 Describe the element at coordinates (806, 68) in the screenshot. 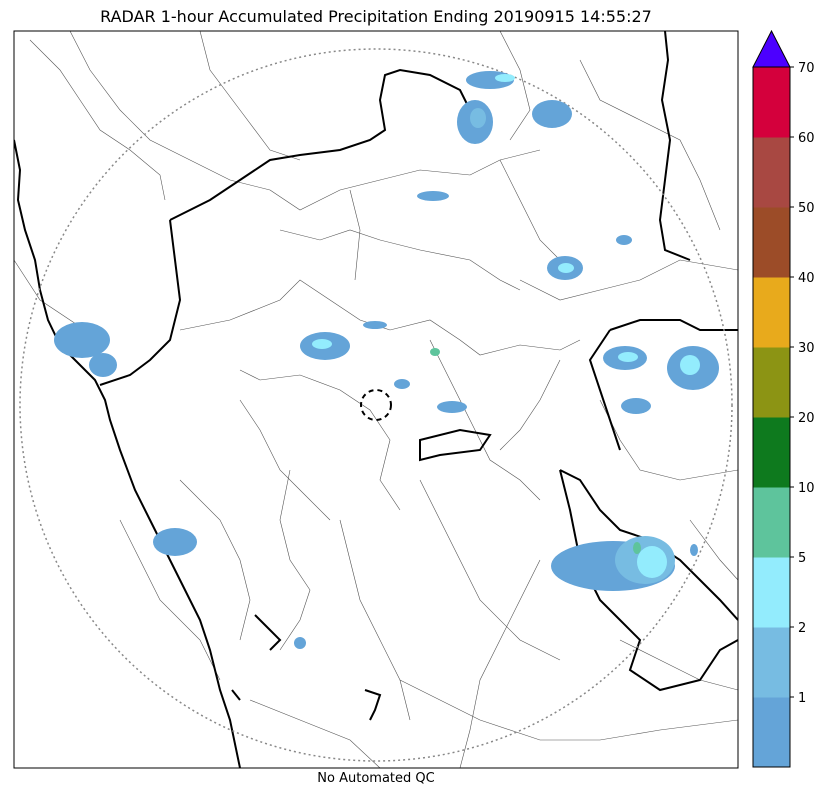

I see `colorbar-tick-label: 70` at that location.